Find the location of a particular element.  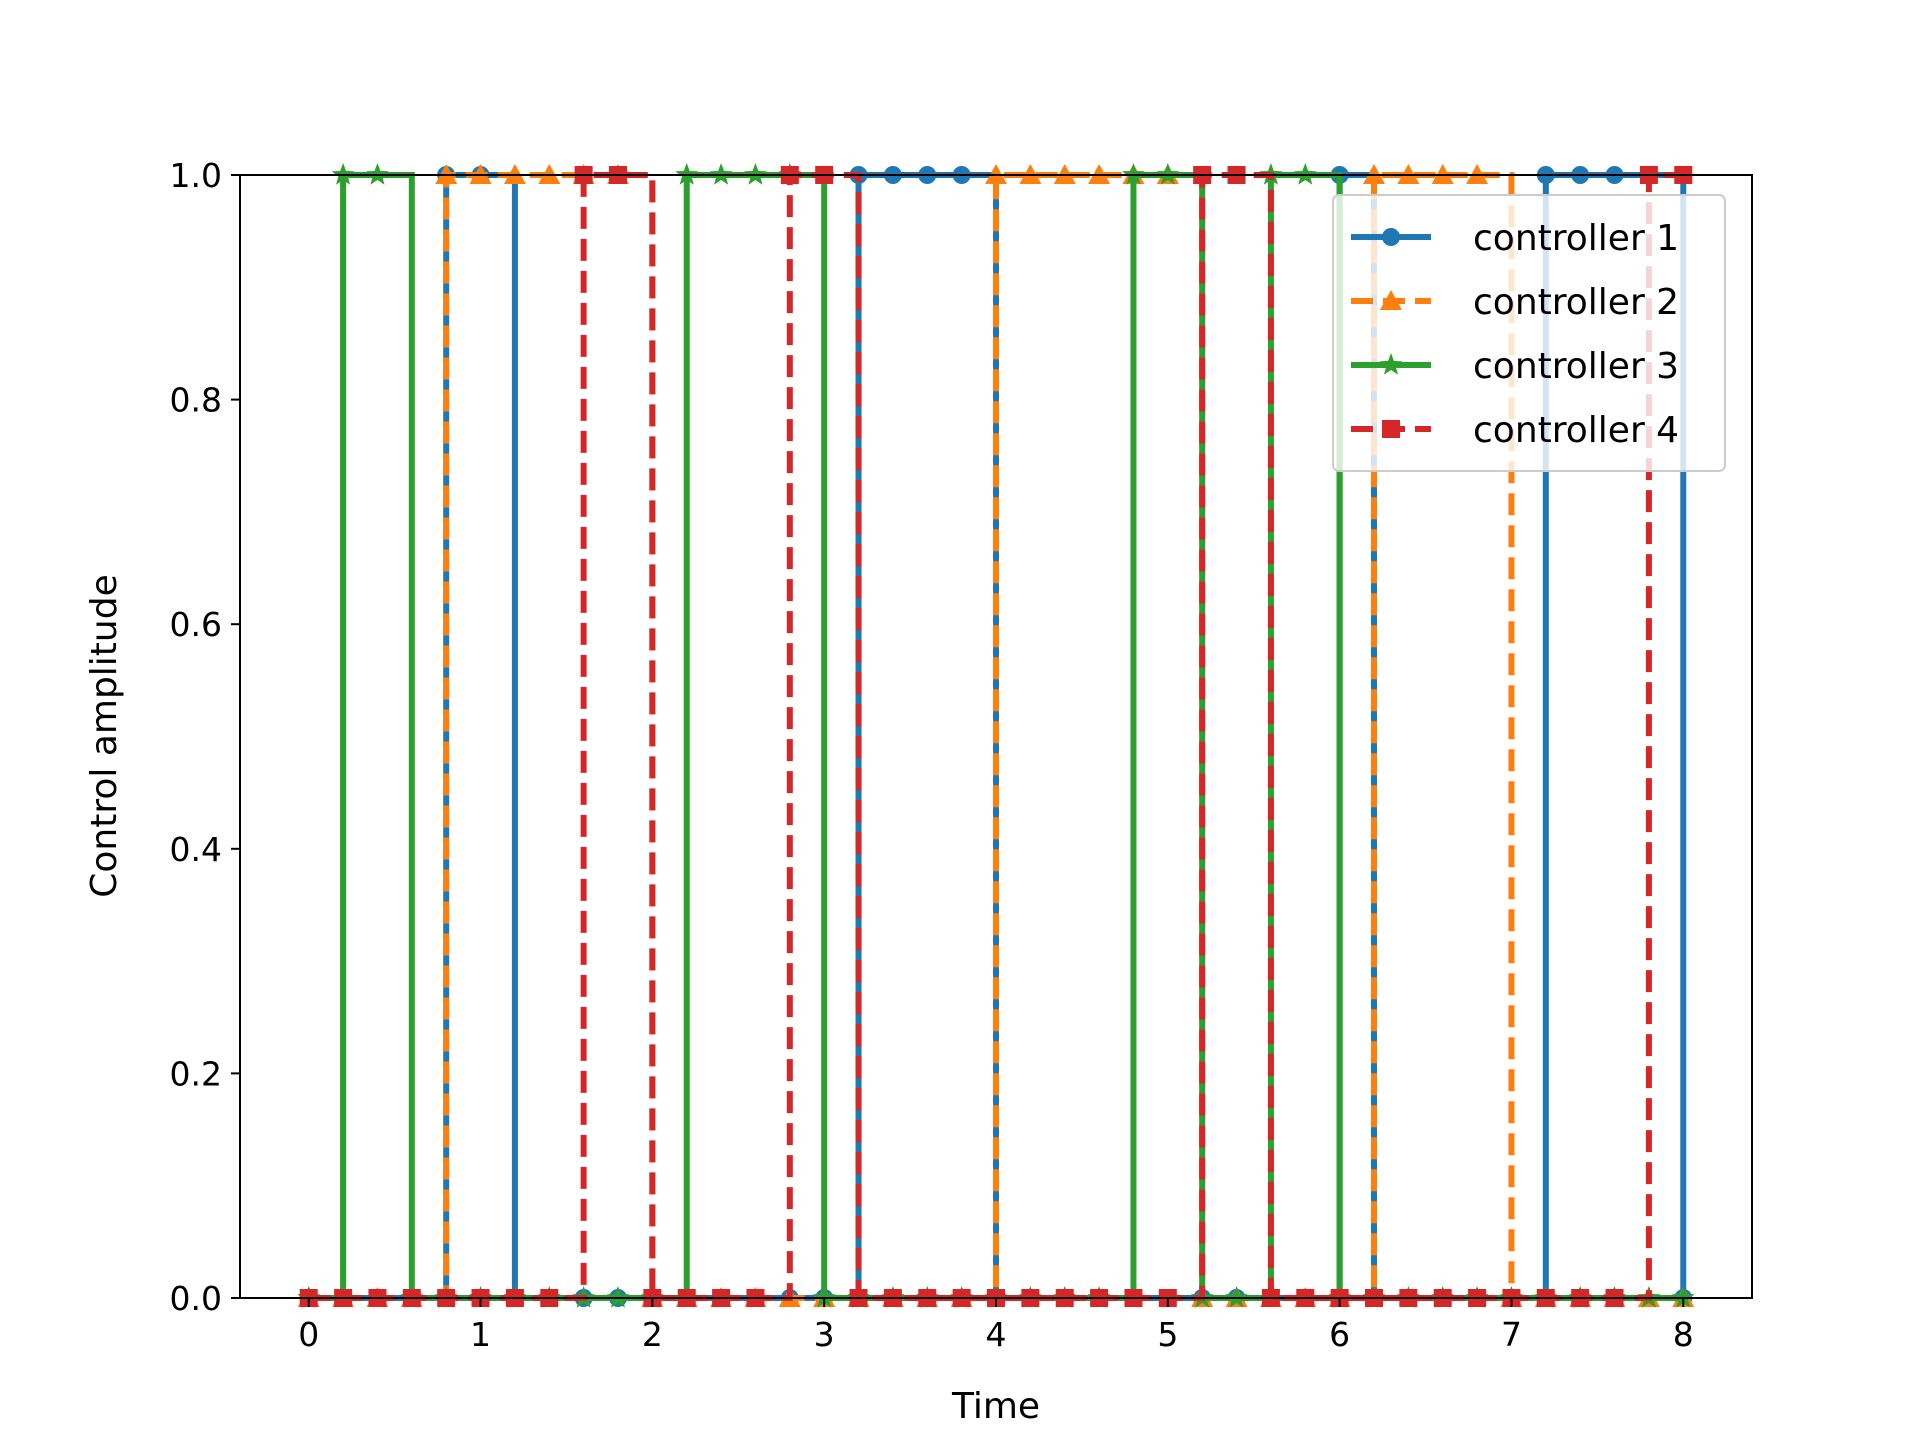

legend-label-controller-1: controller 1 is located at coordinates (1576, 238).